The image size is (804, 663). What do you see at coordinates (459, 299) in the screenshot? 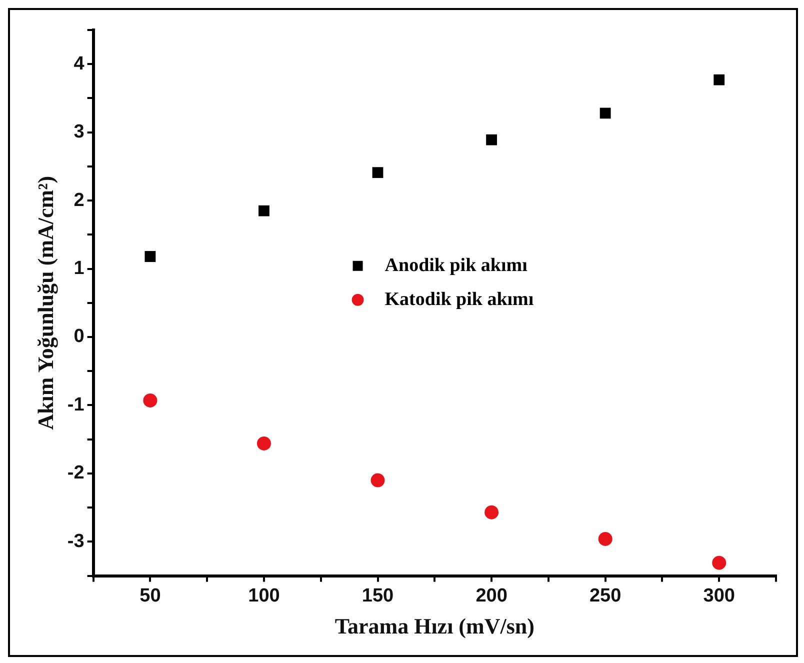
I see `legend-label: Katodik pik akımı` at bounding box center [459, 299].